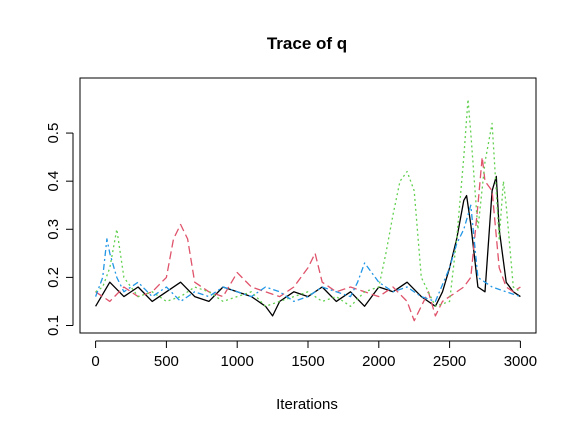 Image resolution: width=576 pixels, height=437 pixels. What do you see at coordinates (53, 229) in the screenshot?
I see `y-tick-label: 0.3` at bounding box center [53, 229].